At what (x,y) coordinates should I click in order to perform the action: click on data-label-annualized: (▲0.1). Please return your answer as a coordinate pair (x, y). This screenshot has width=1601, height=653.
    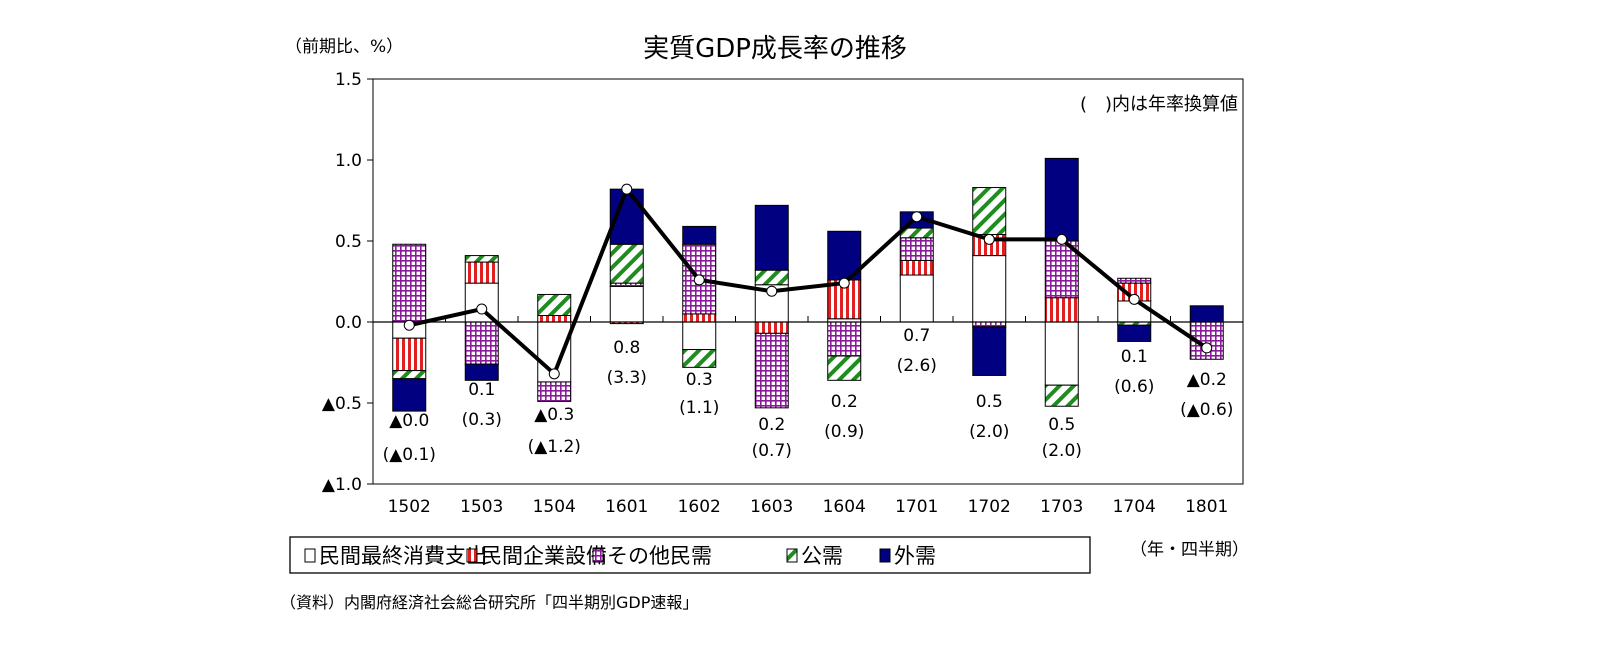
    Looking at the image, I should click on (409, 455).